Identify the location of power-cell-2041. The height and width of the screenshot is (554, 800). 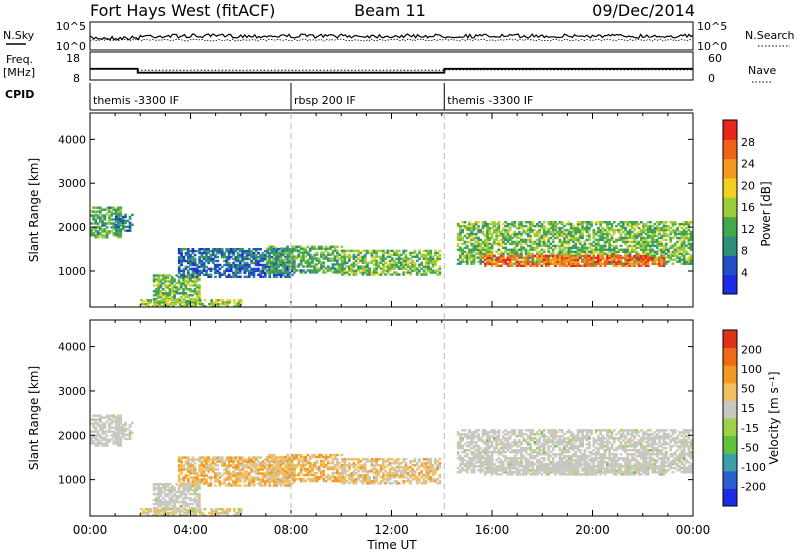
(530, 230).